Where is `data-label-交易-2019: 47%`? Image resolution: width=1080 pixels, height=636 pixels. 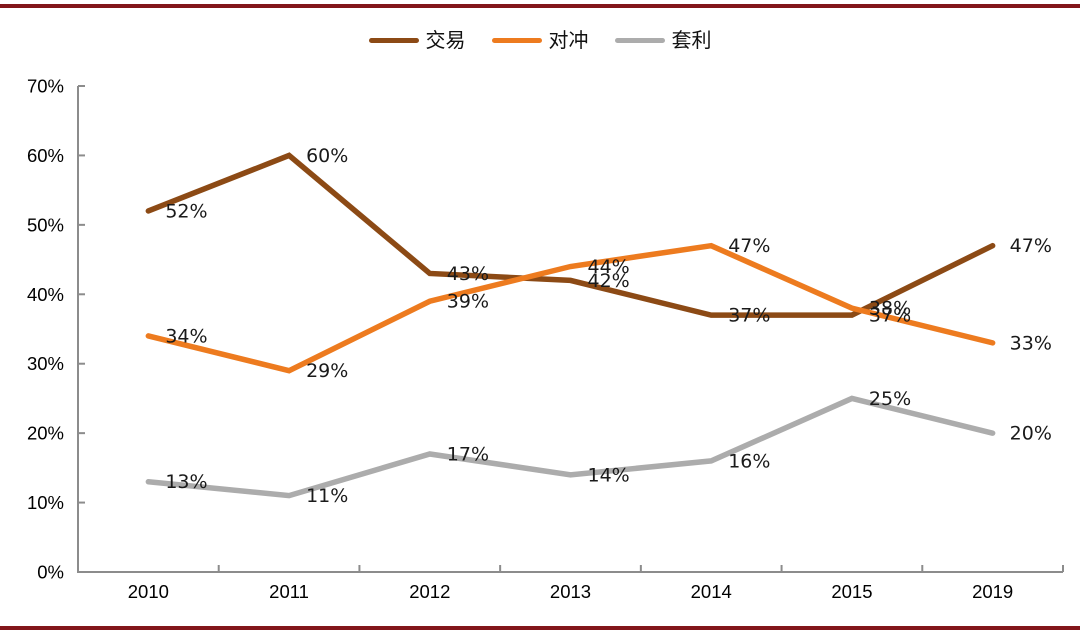
data-label-交易-2019: 47% is located at coordinates (1031, 246).